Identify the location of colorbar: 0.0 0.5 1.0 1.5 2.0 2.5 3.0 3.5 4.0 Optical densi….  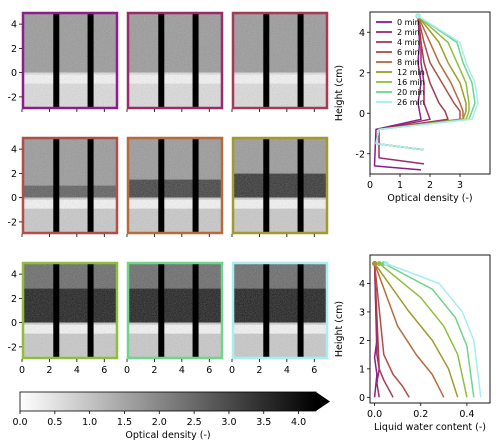
(171, 416).